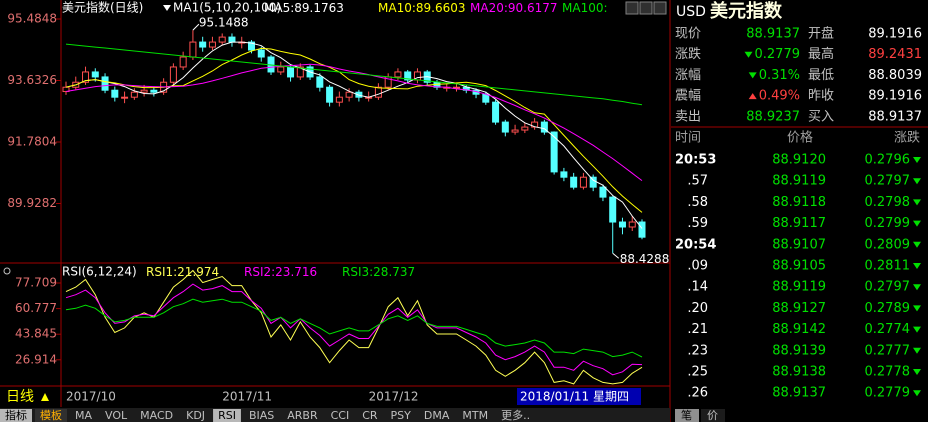 The width and height of the screenshot is (928, 422). I want to click on chart-title: 美元指数(日线), so click(102, 7).